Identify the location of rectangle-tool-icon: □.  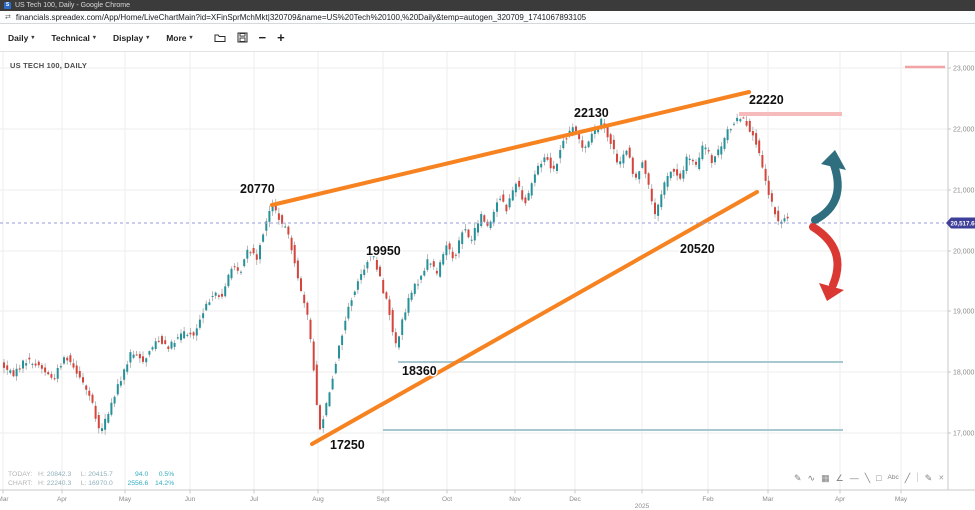
(879, 477).